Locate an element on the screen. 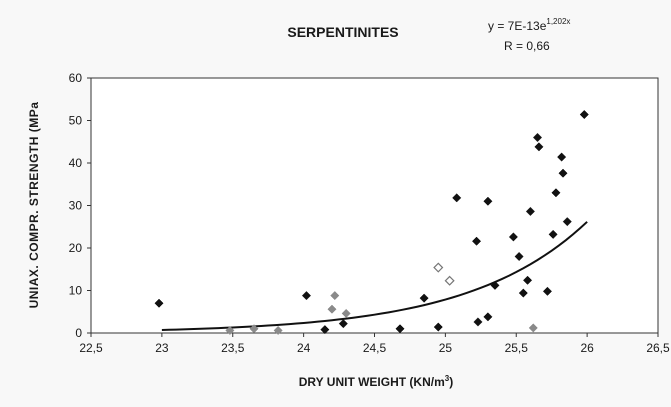 This screenshot has width=671, height=407. y-tick-label: 50 is located at coordinates (76, 121).